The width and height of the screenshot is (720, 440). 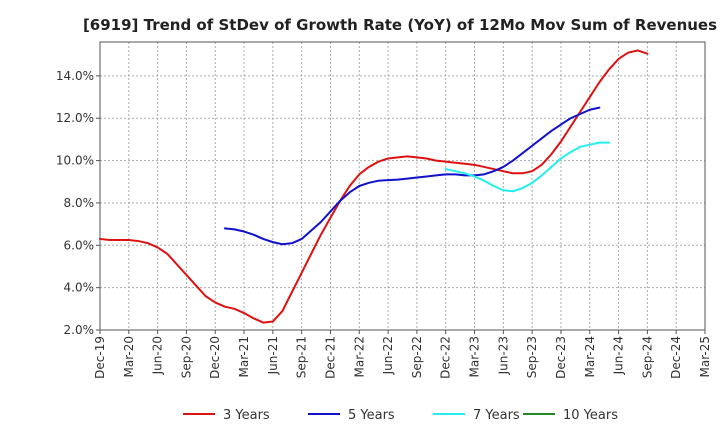 I want to click on legend-label: 5 Years, so click(x=371, y=415).